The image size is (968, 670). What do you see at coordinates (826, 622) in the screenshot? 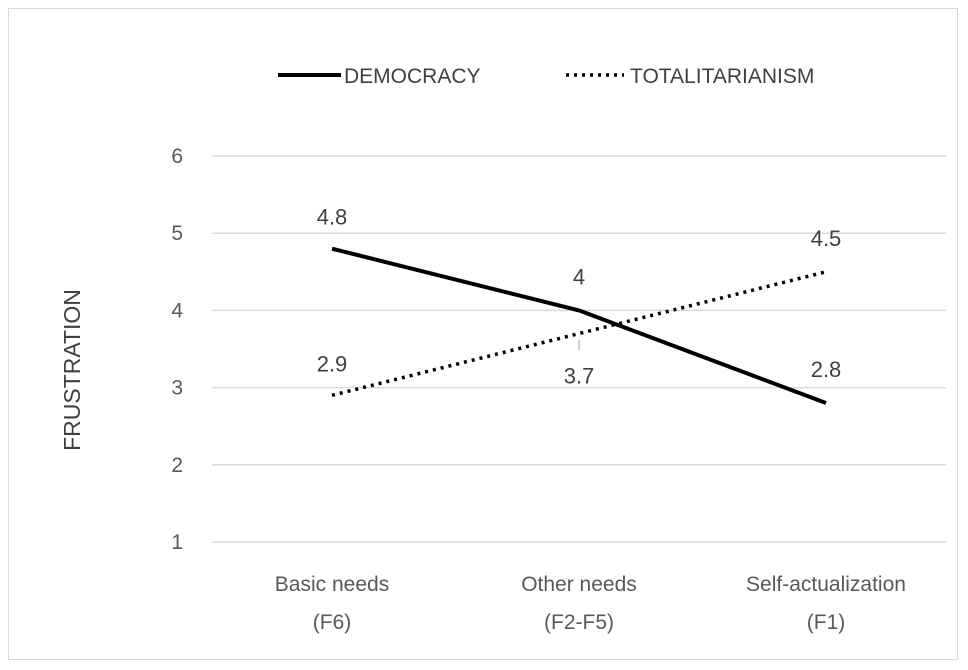
I see `x-tick-label: (F1)` at bounding box center [826, 622].